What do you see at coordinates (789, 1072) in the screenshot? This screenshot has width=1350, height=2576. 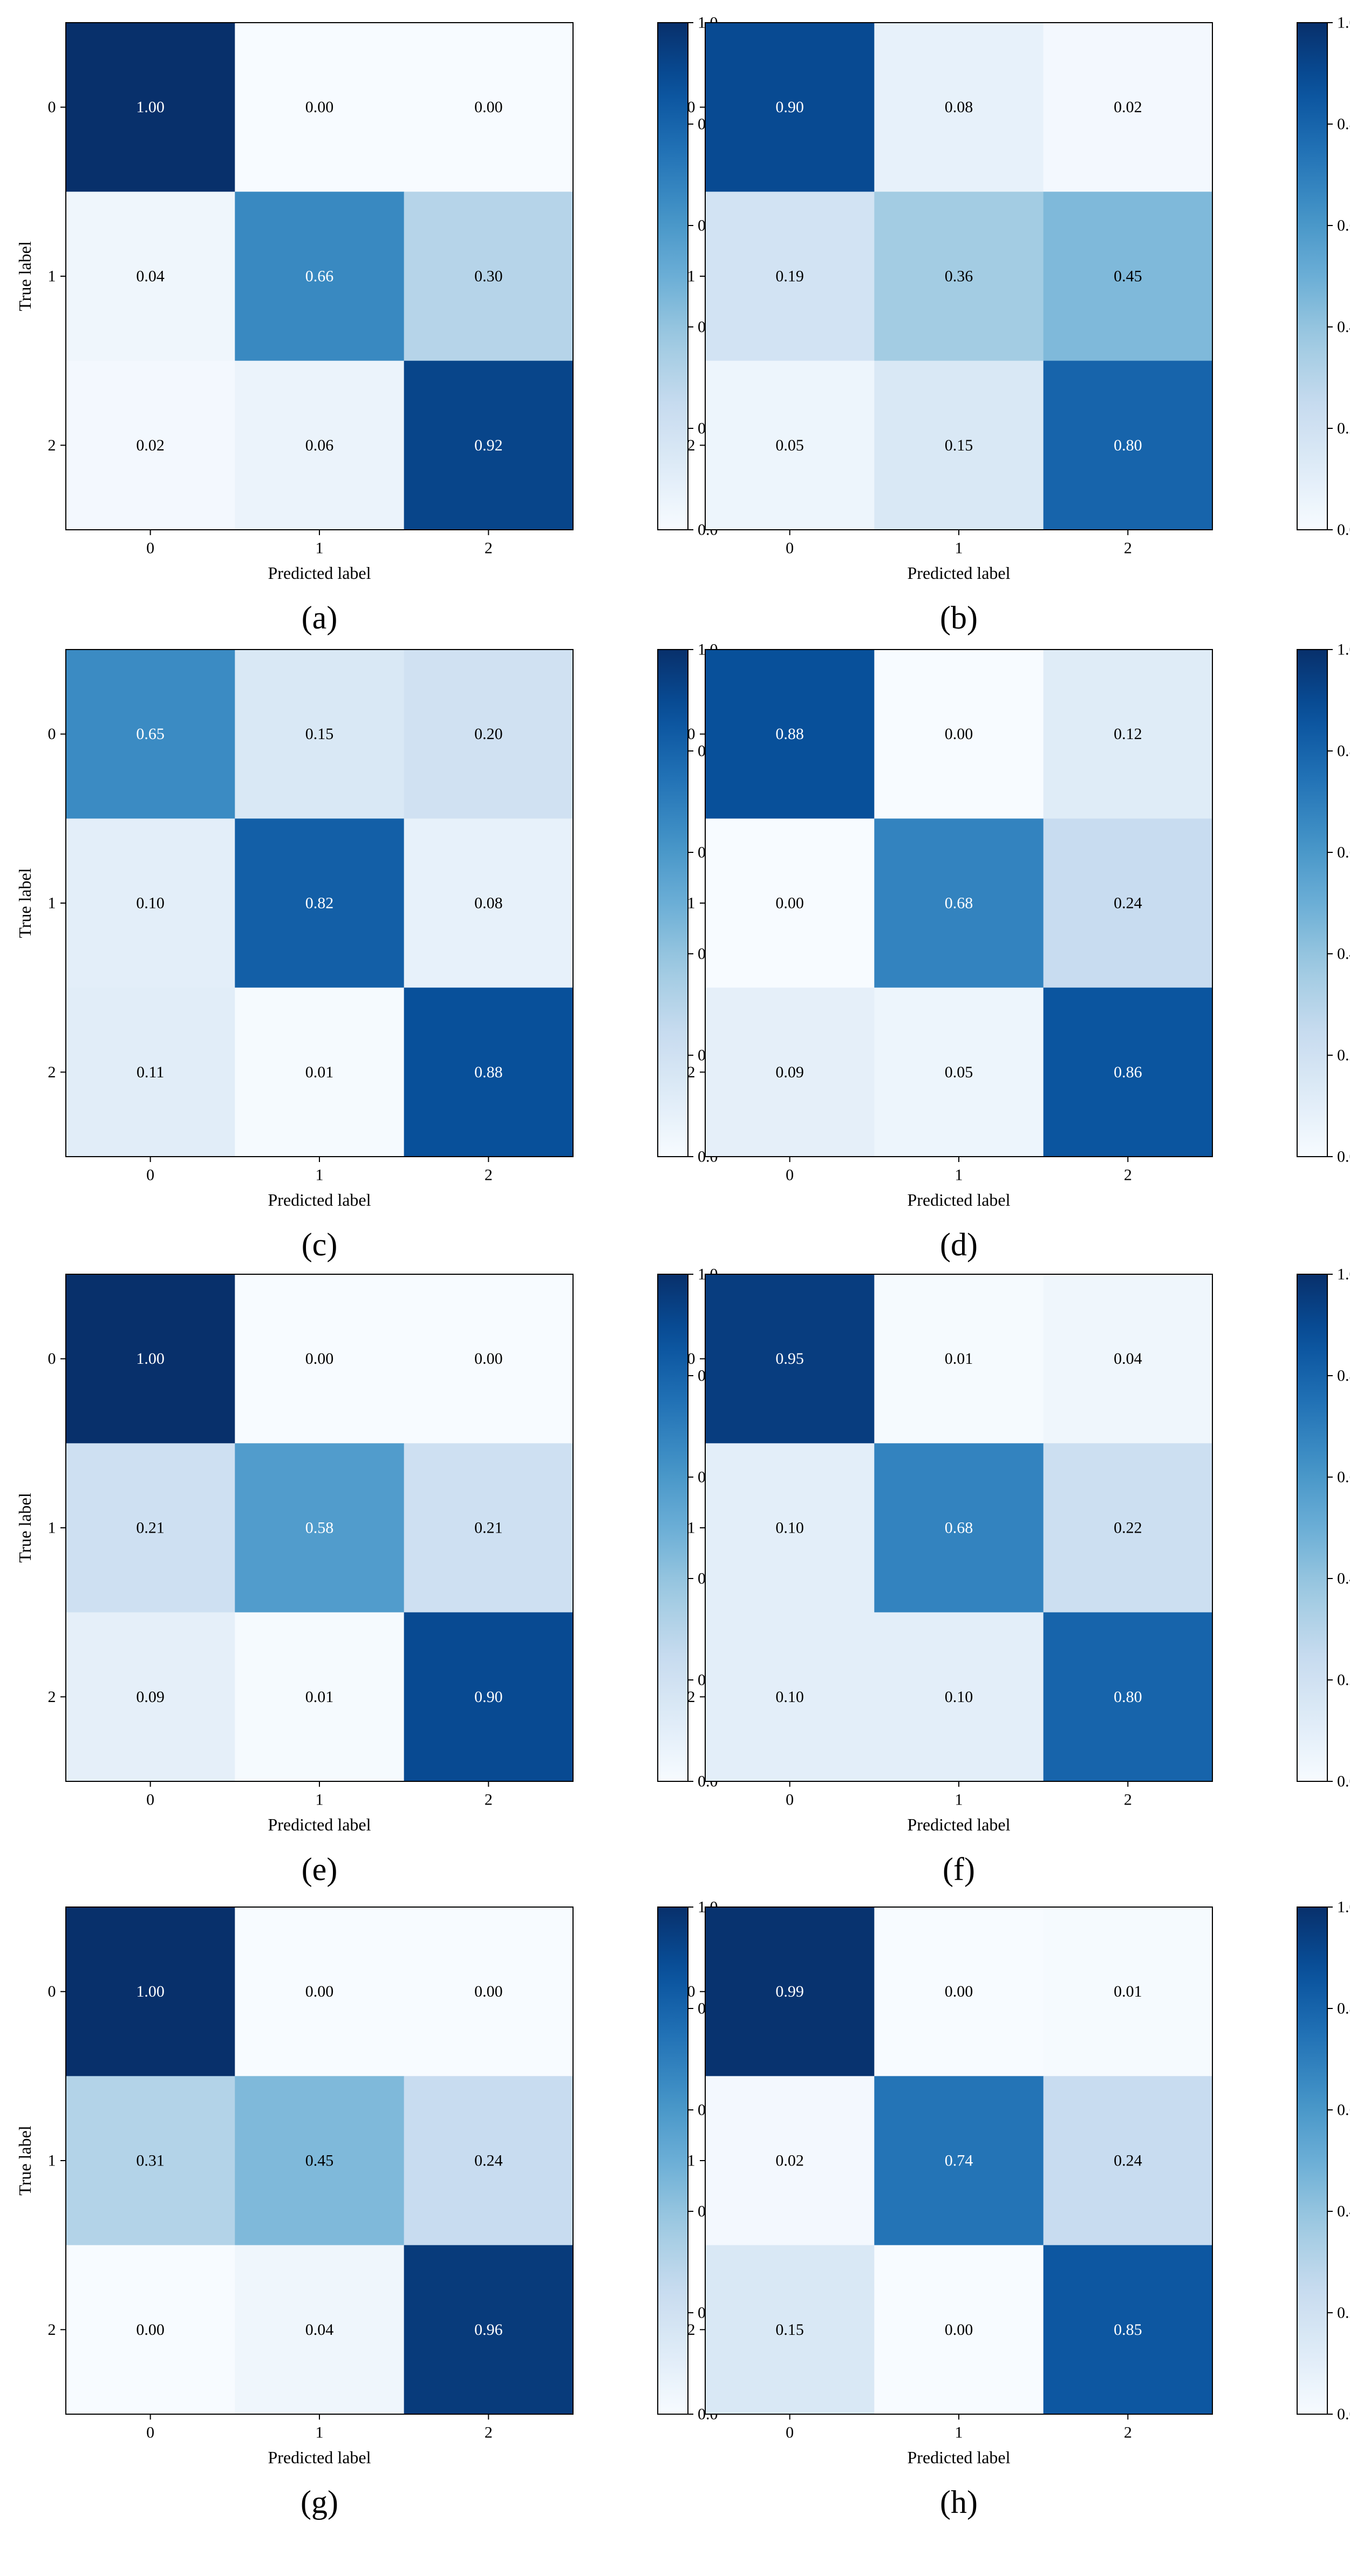 I see `cell-value-label: 0.09` at bounding box center [789, 1072].